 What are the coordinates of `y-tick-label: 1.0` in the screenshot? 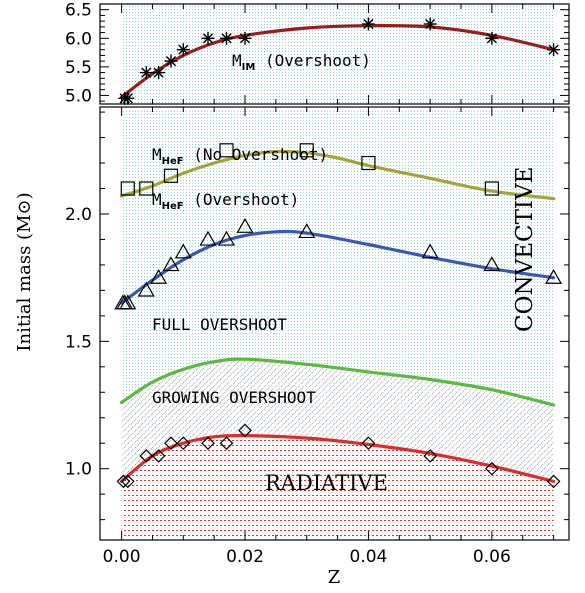 It's located at (78, 470).